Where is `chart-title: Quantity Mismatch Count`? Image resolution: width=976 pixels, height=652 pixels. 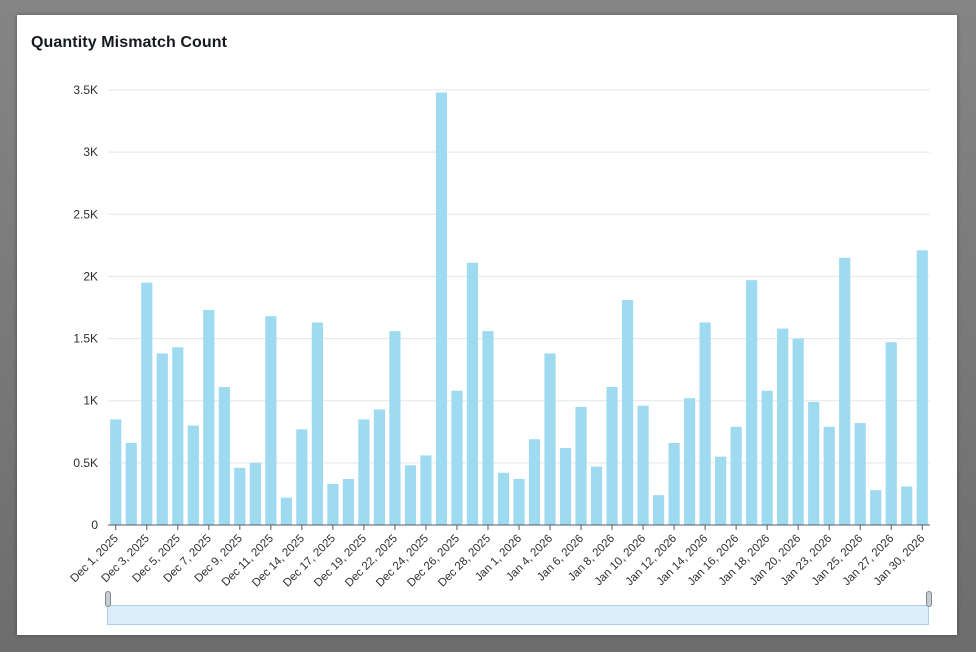 chart-title: Quantity Mismatch Count is located at coordinates (129, 42).